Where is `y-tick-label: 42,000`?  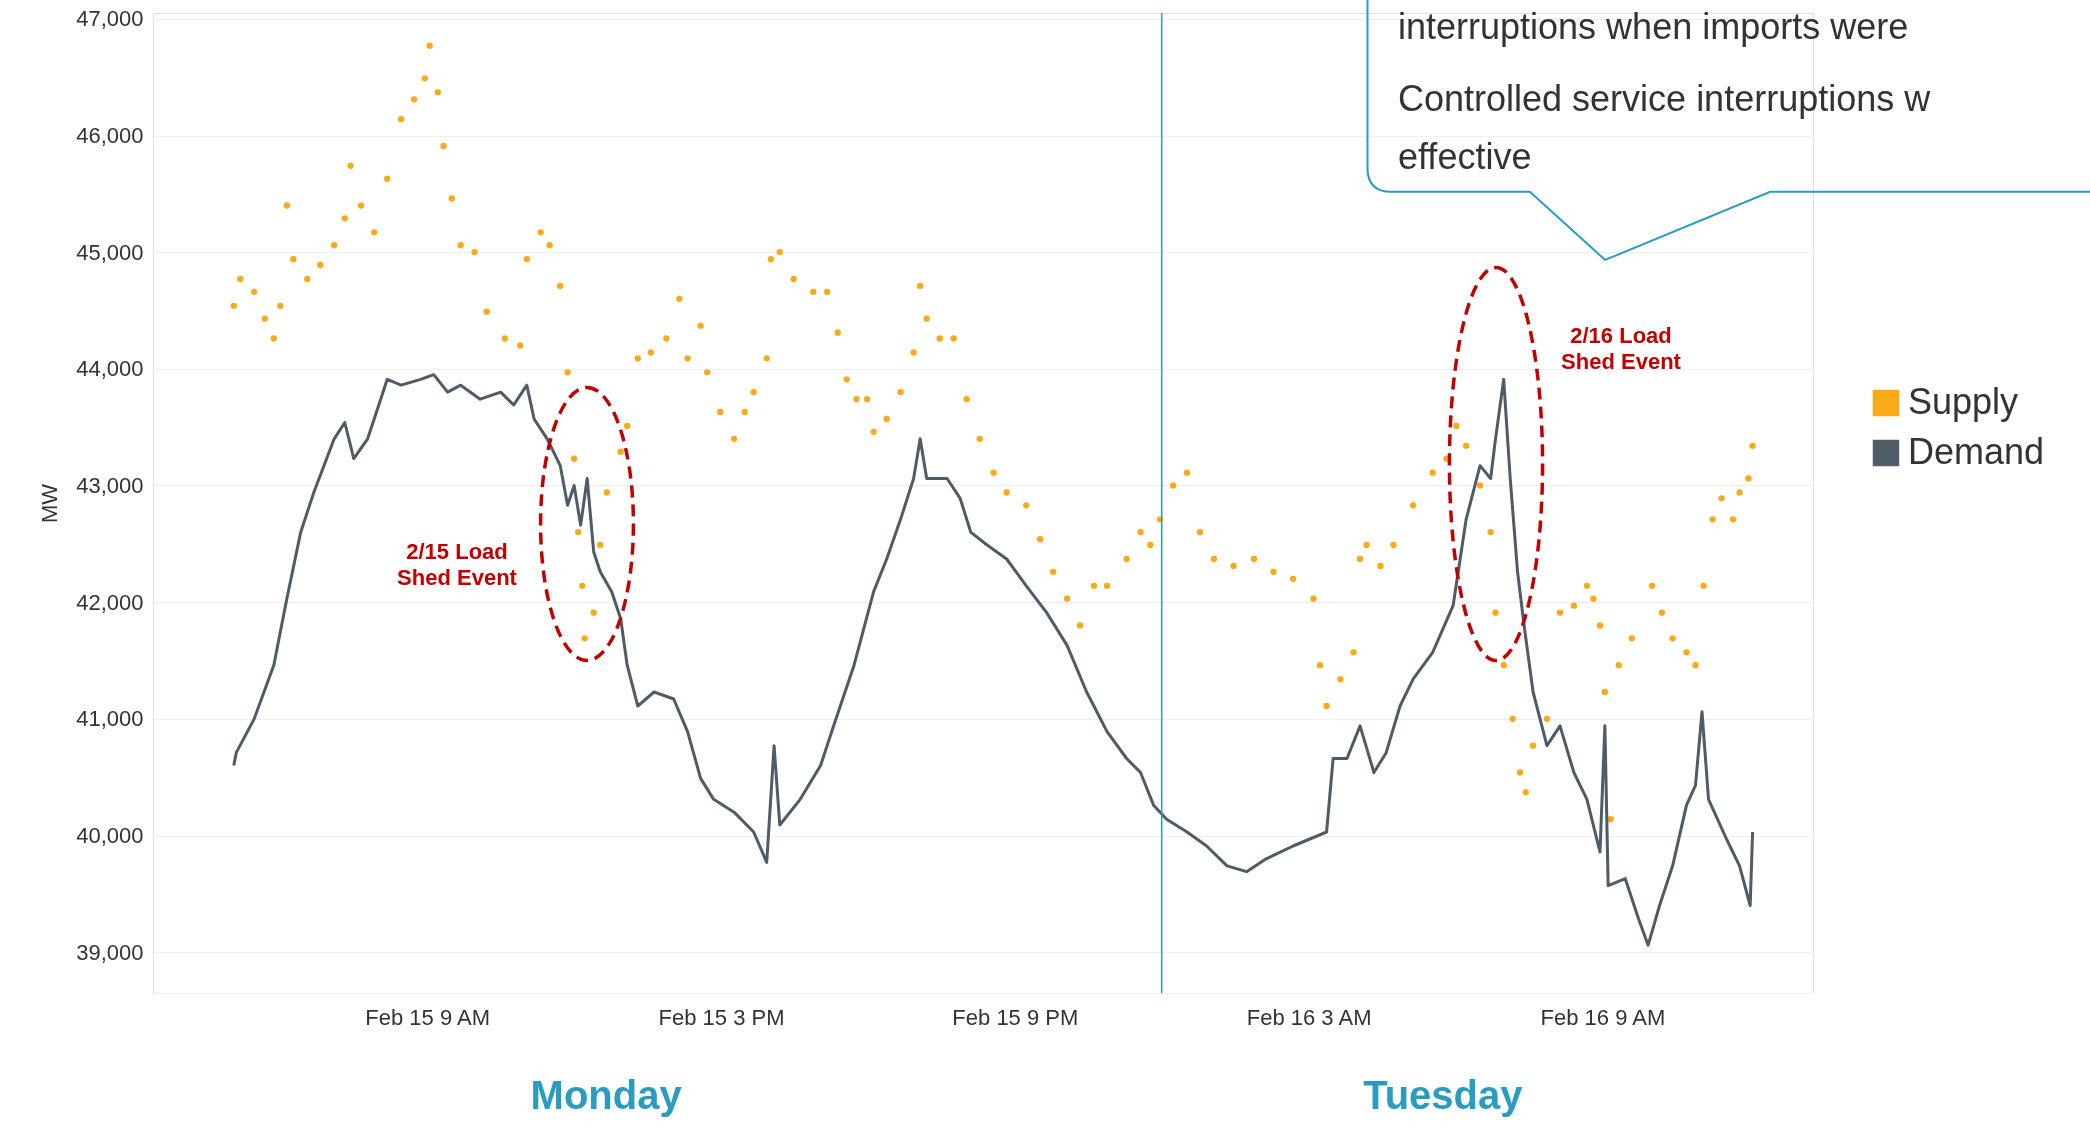
y-tick-label: 42,000 is located at coordinates (110, 602).